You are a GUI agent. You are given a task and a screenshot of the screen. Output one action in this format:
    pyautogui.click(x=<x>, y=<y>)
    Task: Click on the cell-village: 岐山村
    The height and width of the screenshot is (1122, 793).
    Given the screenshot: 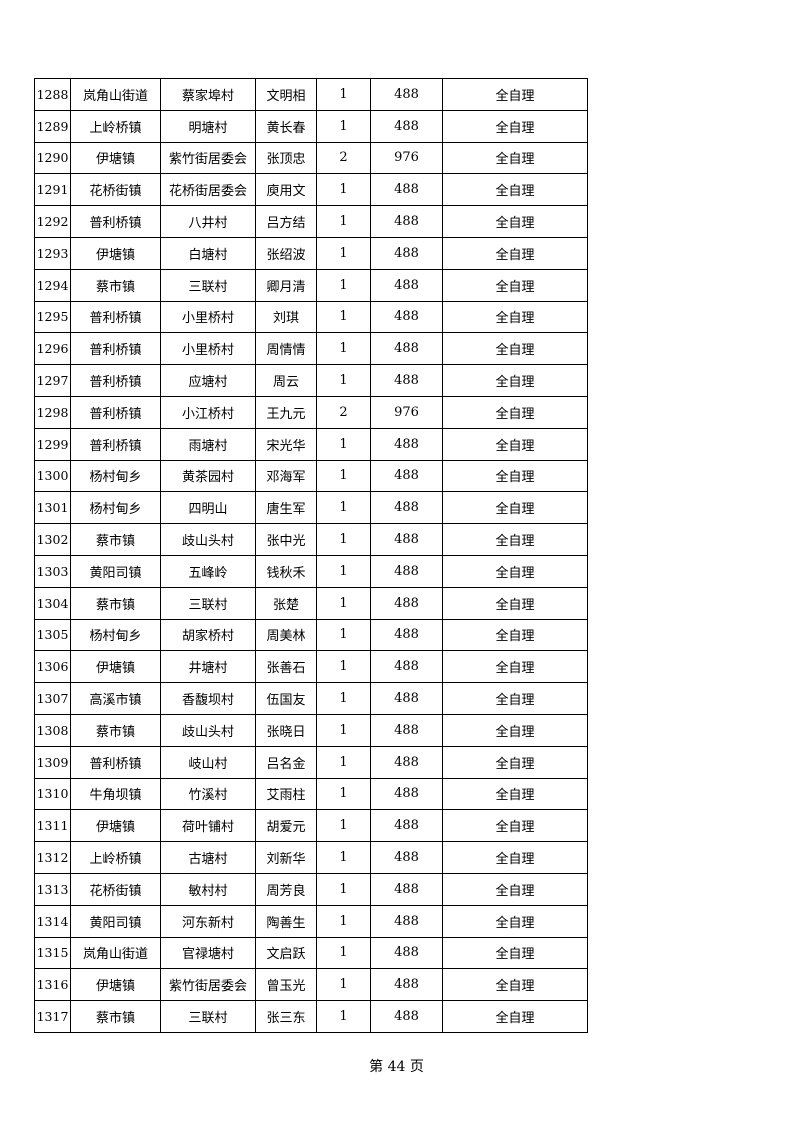 What is the action you would take?
    pyautogui.click(x=208, y=762)
    